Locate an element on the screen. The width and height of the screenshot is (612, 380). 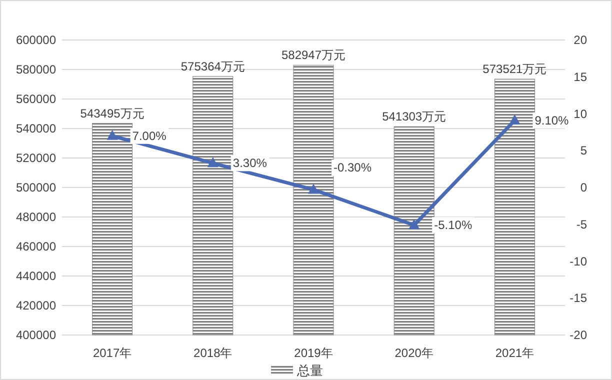
data-label: 543495万元 is located at coordinates (112, 113).